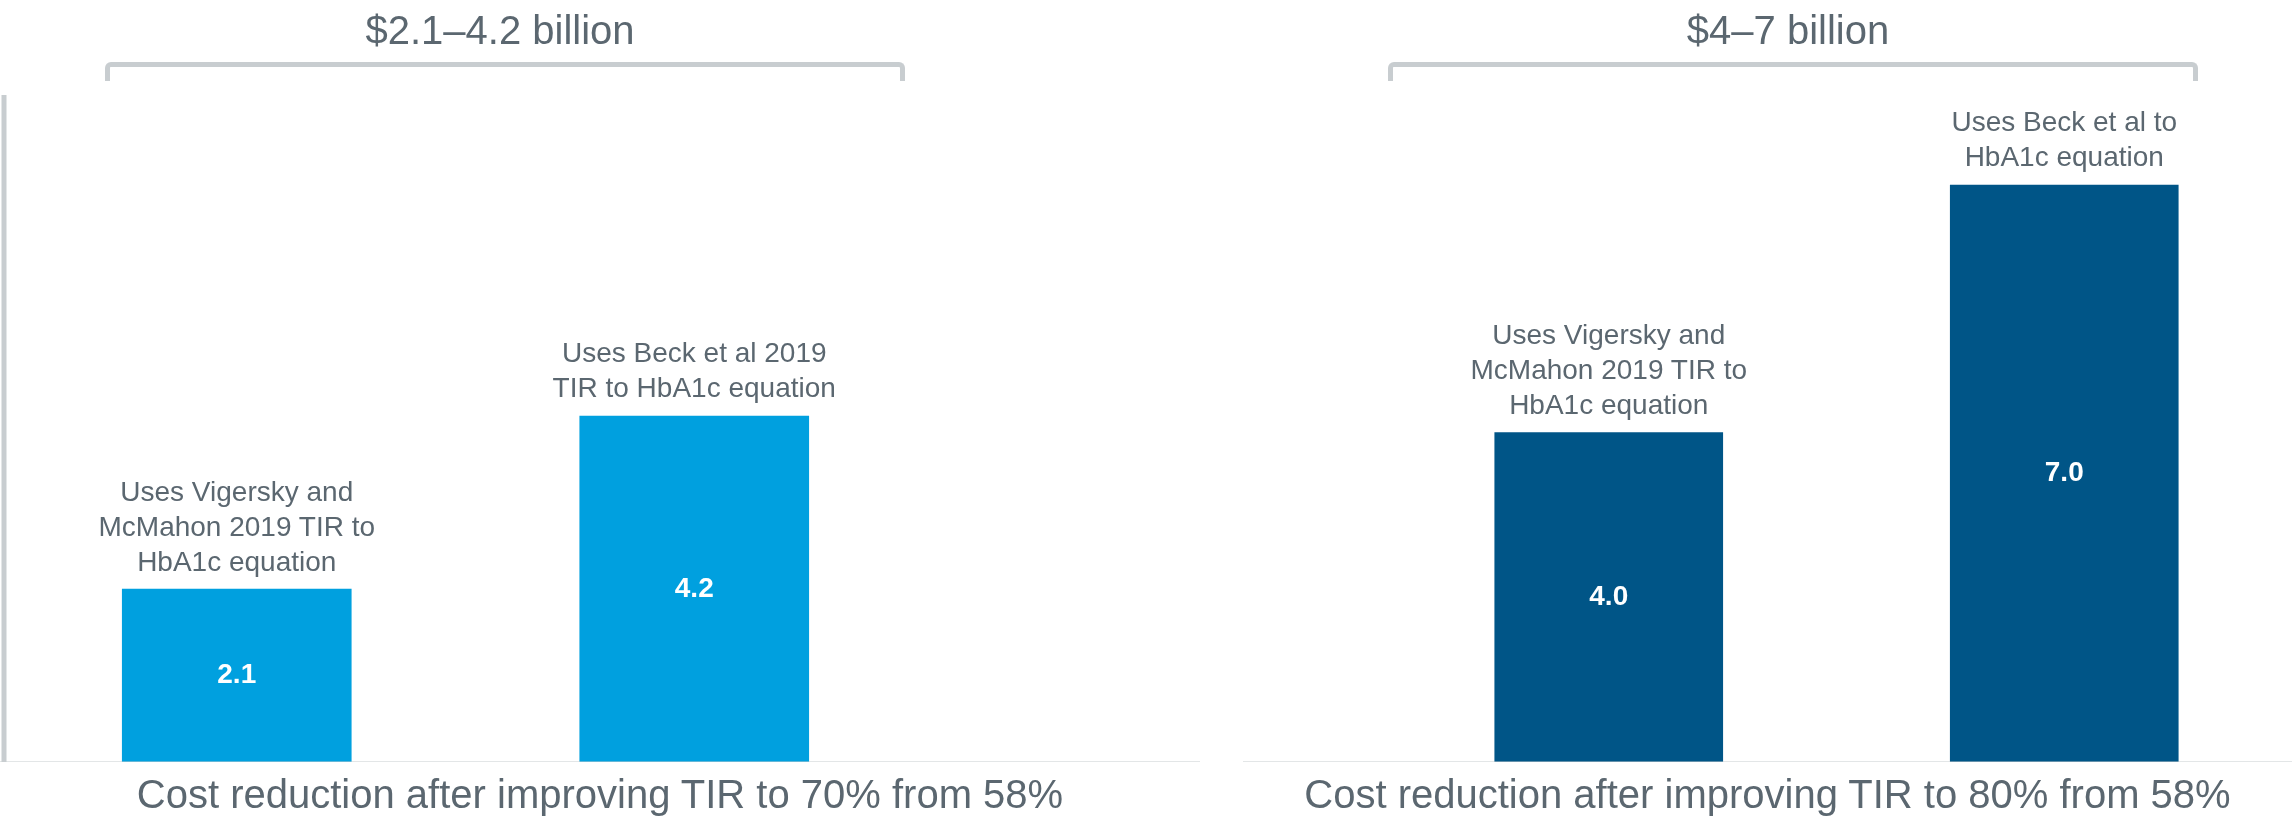 The width and height of the screenshot is (2292, 822). What do you see at coordinates (1767, 794) in the screenshot?
I see `x-axis-title: Cost reduction after improving TIR to 80% from 58%` at bounding box center [1767, 794].